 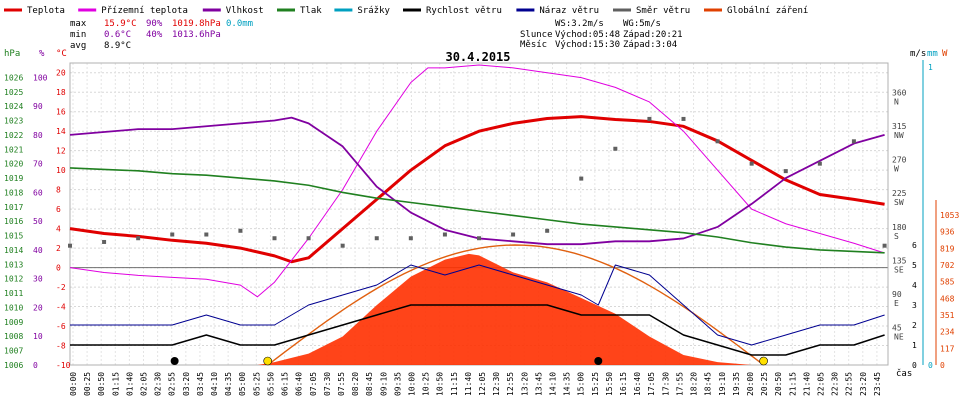 I want to click on humidity-tick-label: 70, so click(x=38, y=164).